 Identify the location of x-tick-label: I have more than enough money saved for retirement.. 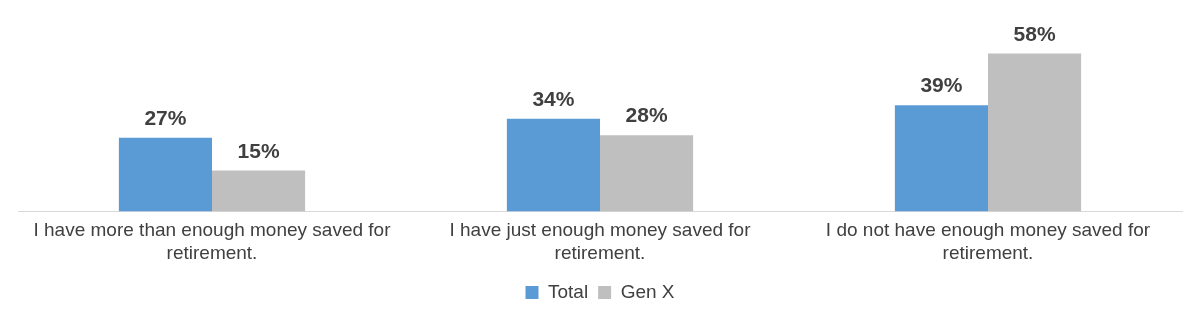
(212, 241).